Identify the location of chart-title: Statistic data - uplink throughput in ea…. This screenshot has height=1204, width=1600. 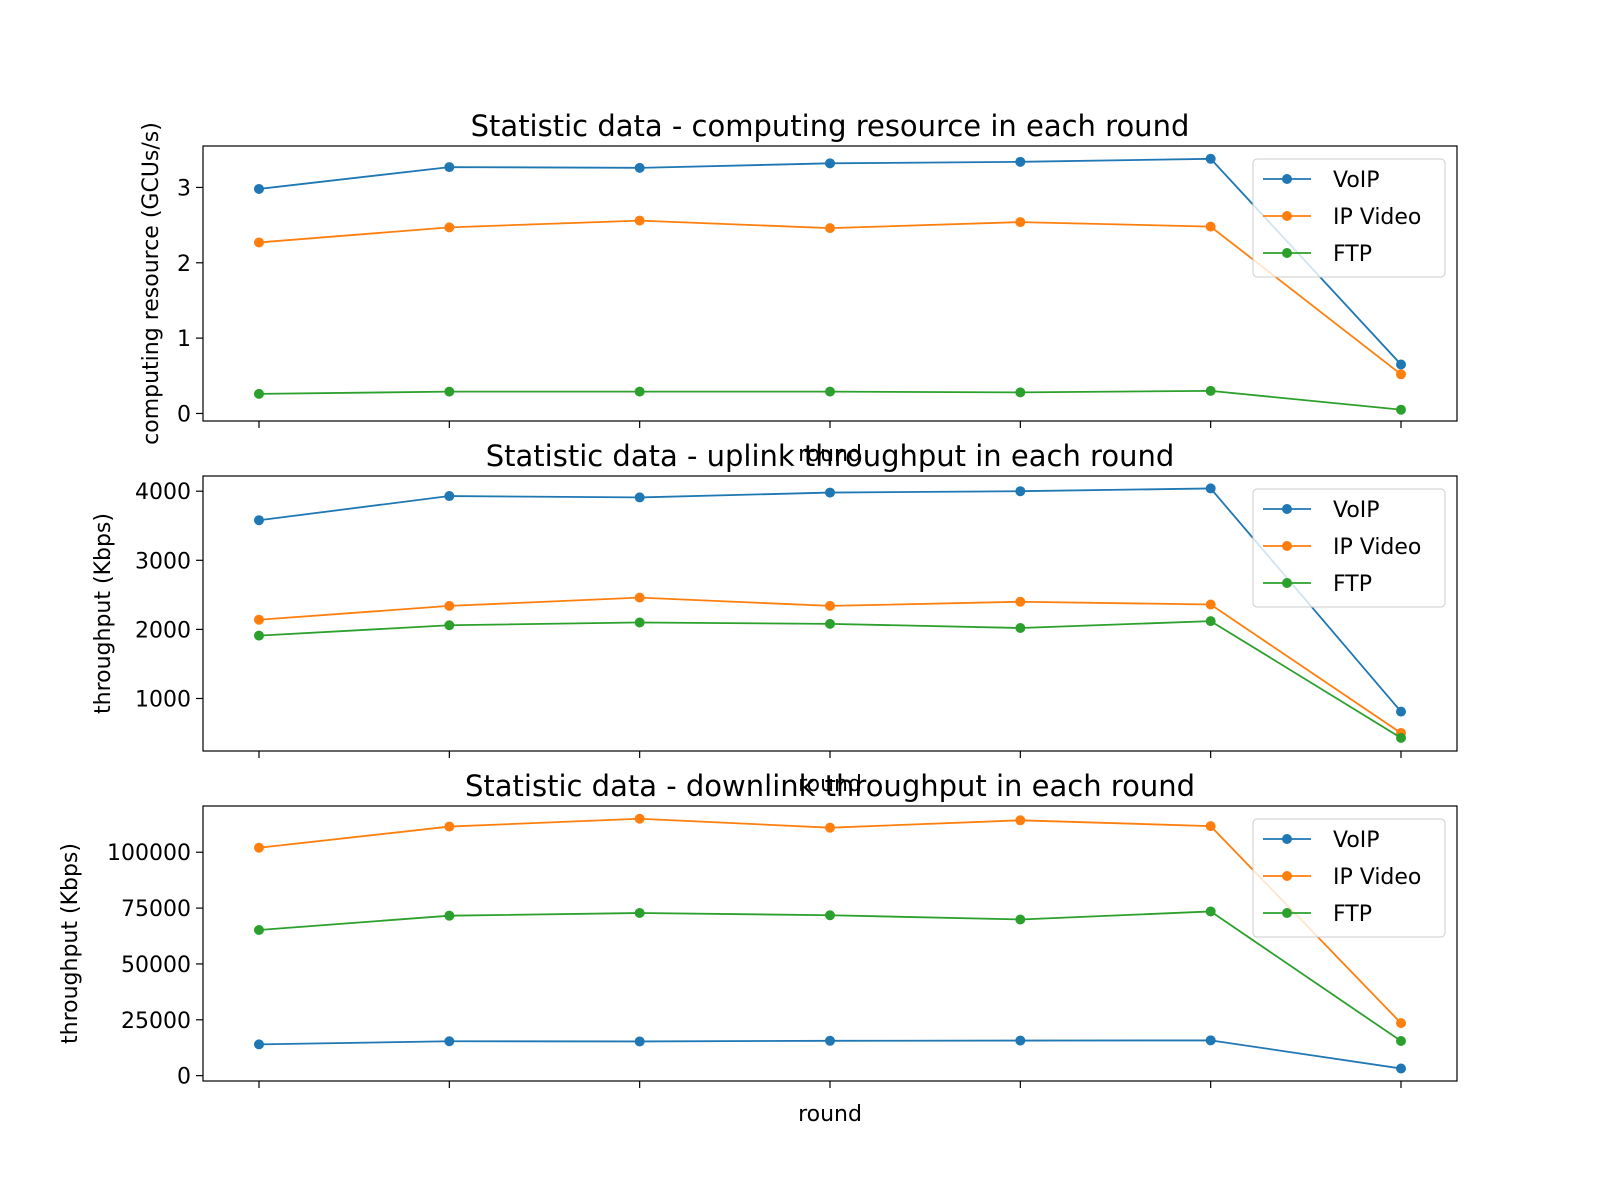
(830, 456).